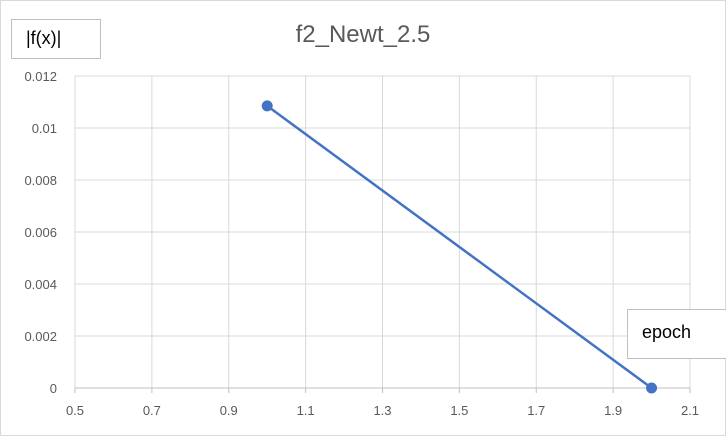  What do you see at coordinates (613, 410) in the screenshot?
I see `x-tick-label: 1.9` at bounding box center [613, 410].